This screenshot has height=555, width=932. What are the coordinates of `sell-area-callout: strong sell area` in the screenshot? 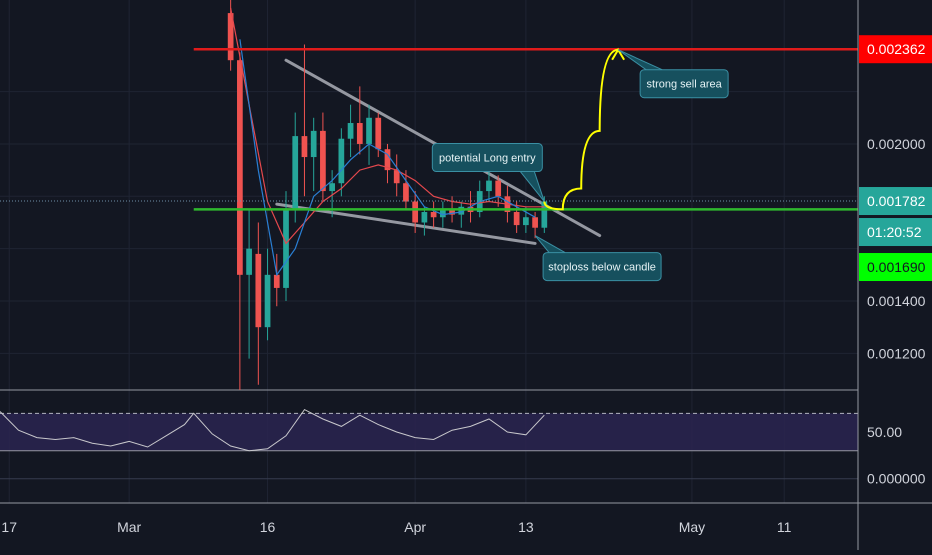 It's located at (673, 74).